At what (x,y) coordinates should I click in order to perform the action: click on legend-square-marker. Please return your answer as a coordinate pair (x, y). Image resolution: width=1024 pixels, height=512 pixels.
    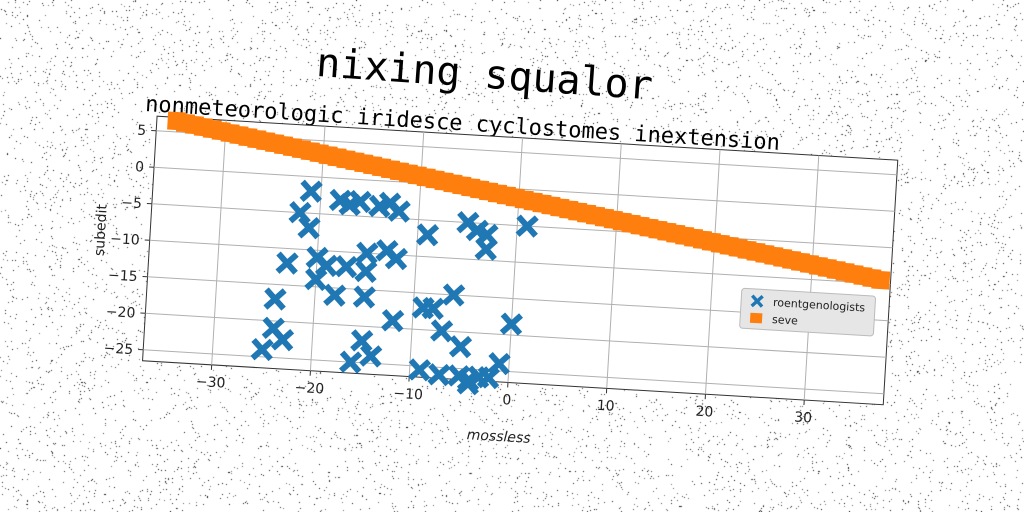
    Looking at the image, I should click on (756, 318).